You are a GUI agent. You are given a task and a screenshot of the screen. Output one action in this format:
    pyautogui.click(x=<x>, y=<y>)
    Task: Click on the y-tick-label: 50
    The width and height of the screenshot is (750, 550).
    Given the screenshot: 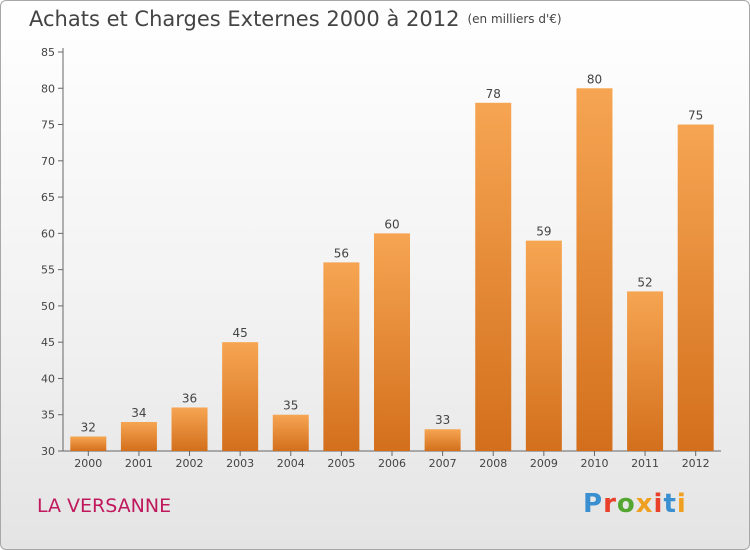 What is the action you would take?
    pyautogui.click(x=48, y=306)
    